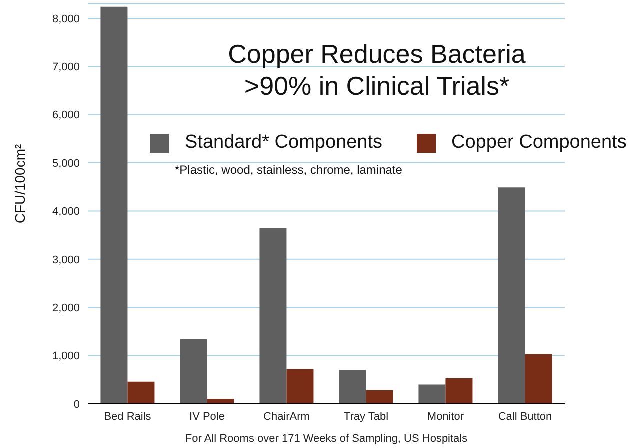 Image resolution: width=631 pixels, height=448 pixels. Describe the element at coordinates (366, 416) in the screenshot. I see `x-tick-label: Tray Tabl` at that location.